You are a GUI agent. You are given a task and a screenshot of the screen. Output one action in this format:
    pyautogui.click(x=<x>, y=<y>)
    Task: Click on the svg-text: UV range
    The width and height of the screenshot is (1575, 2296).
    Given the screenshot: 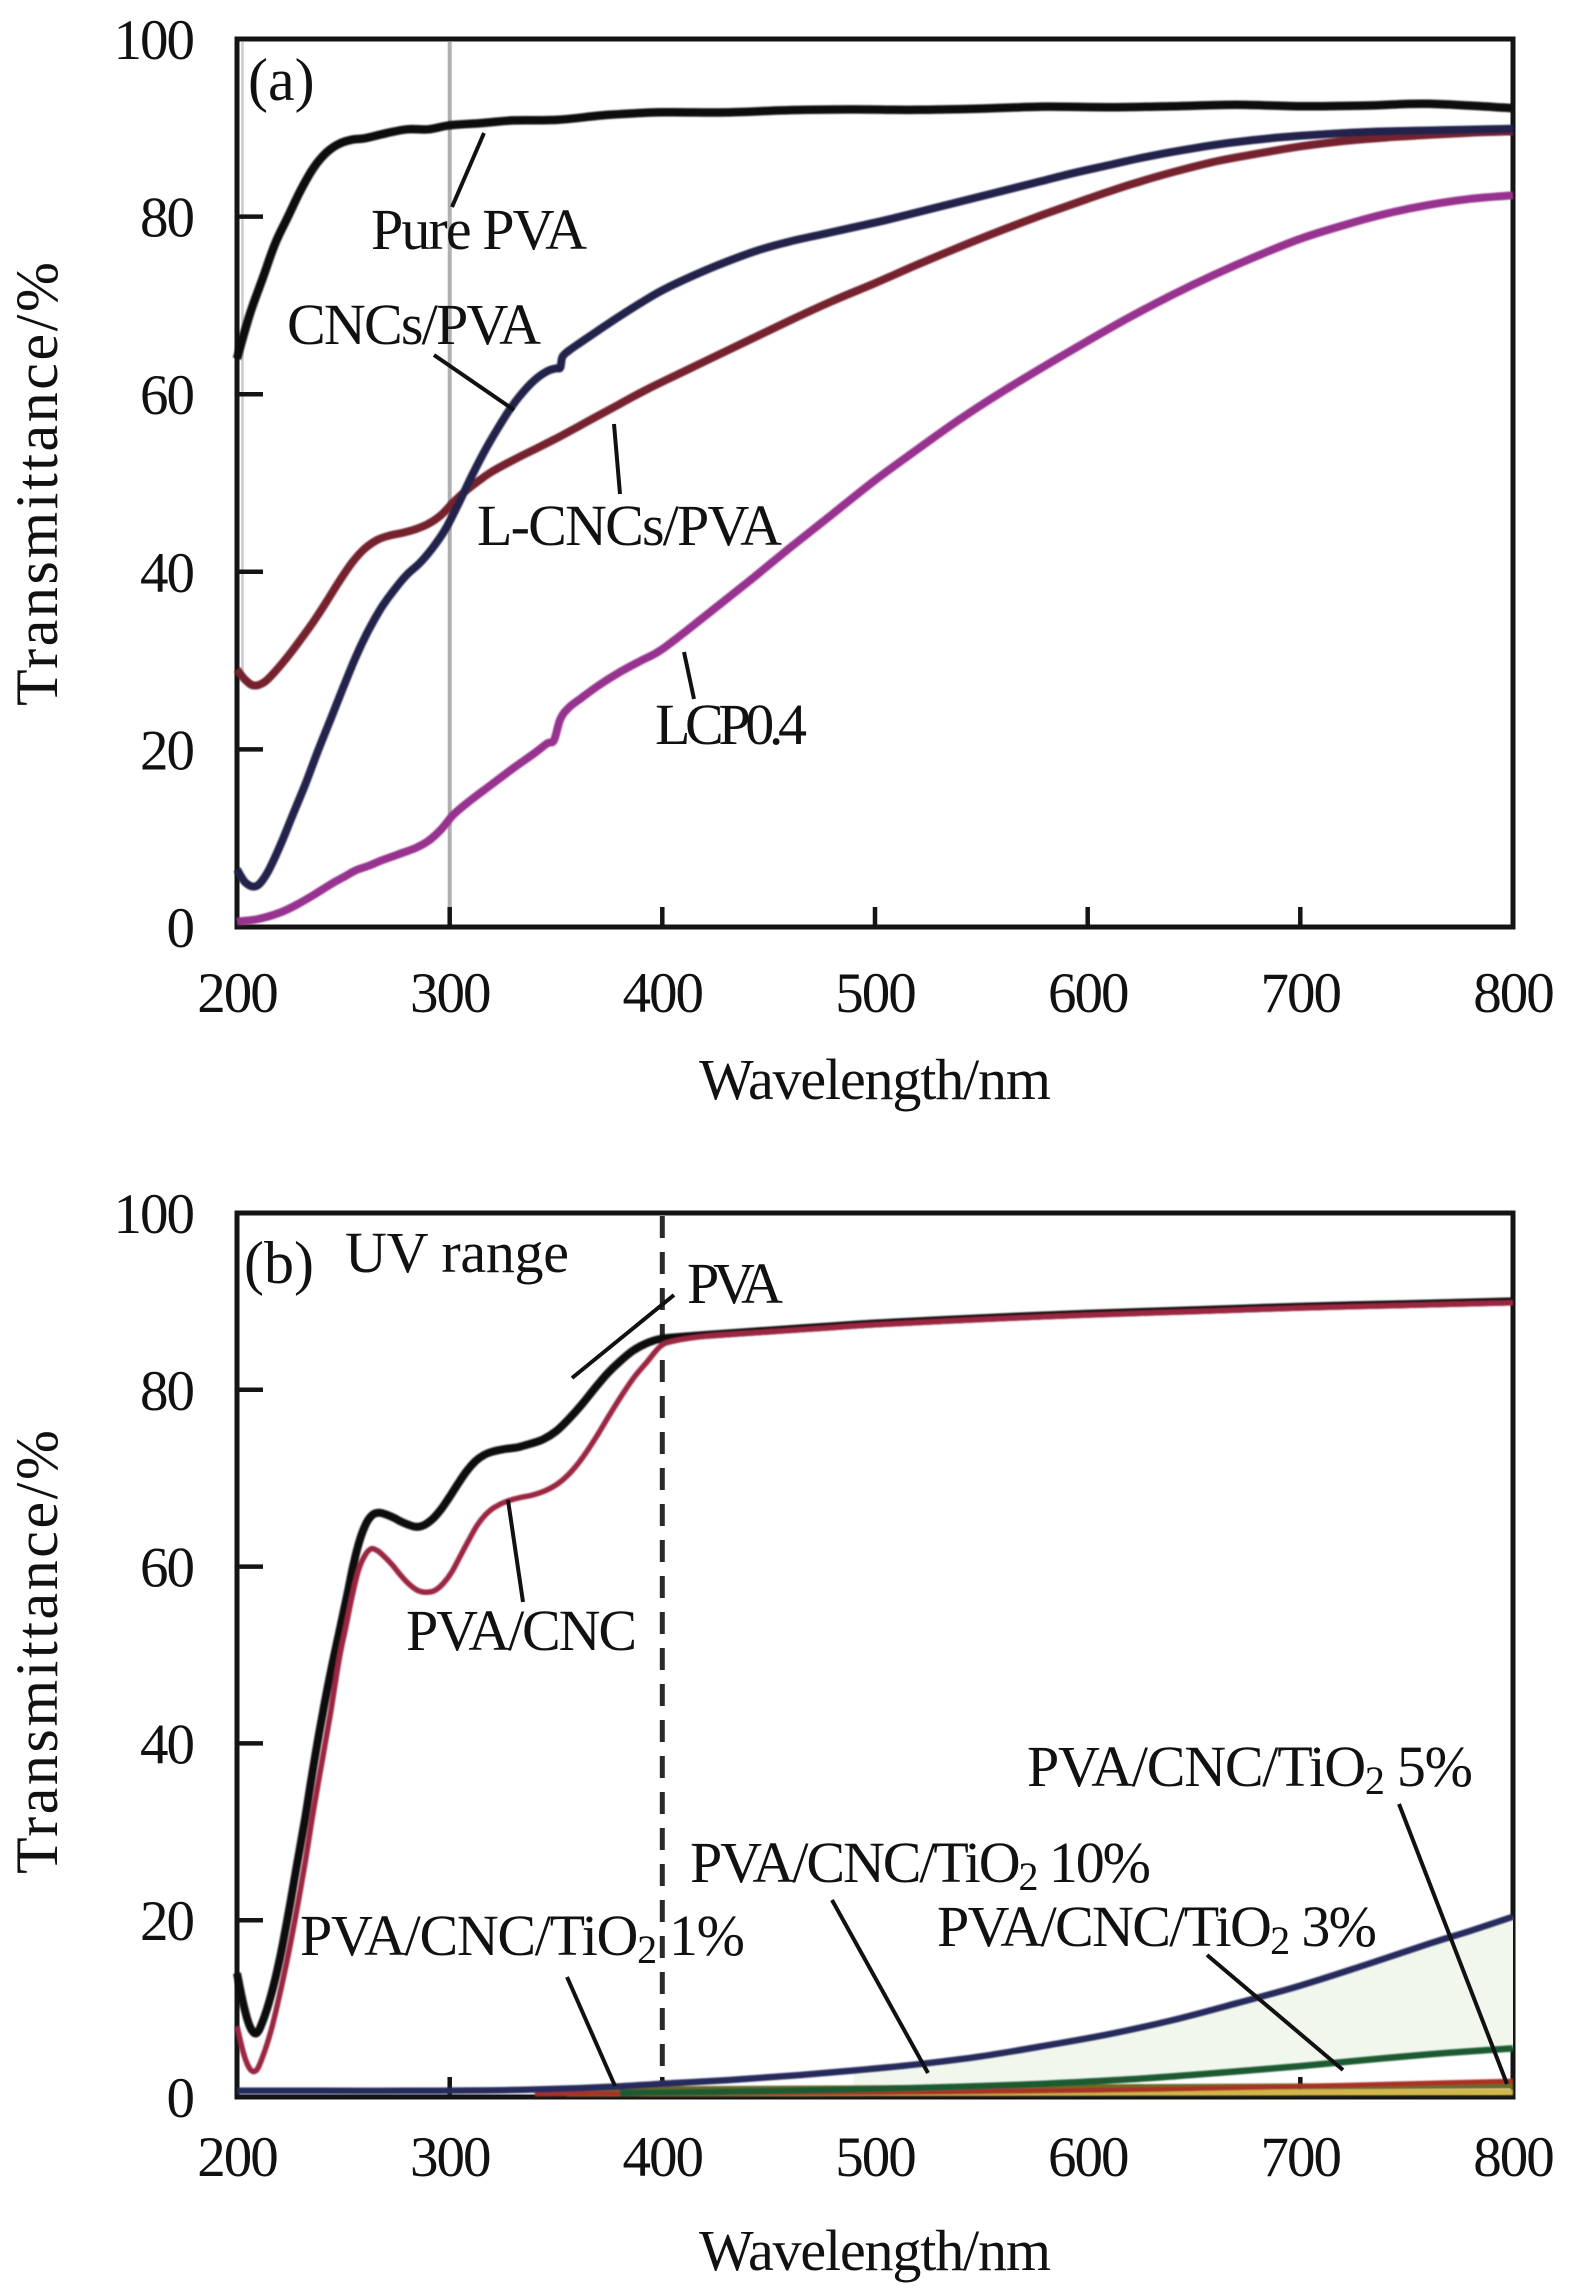 What is the action you would take?
    pyautogui.click(x=457, y=1252)
    